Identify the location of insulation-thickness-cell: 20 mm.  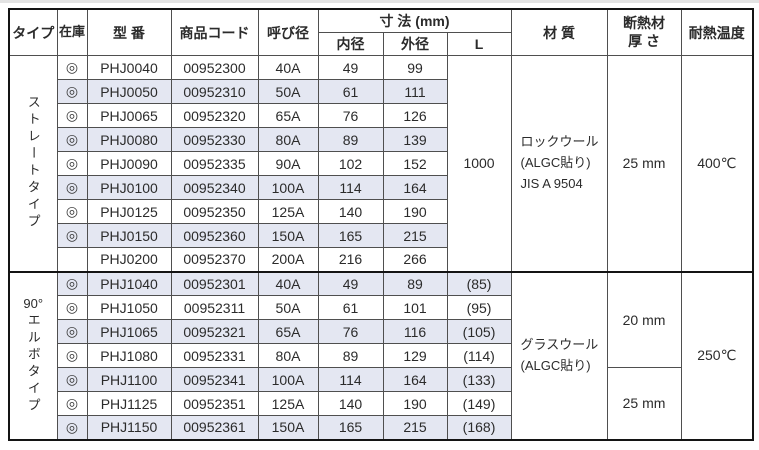
(644, 319).